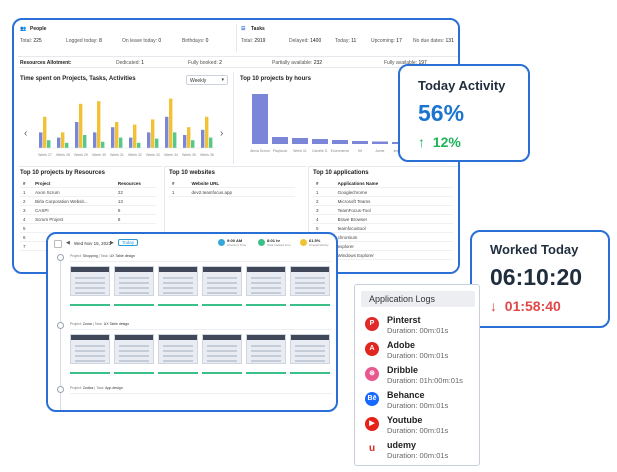  What do you see at coordinates (76, 388) in the screenshot?
I see `project-label: Project:` at bounding box center [76, 388].